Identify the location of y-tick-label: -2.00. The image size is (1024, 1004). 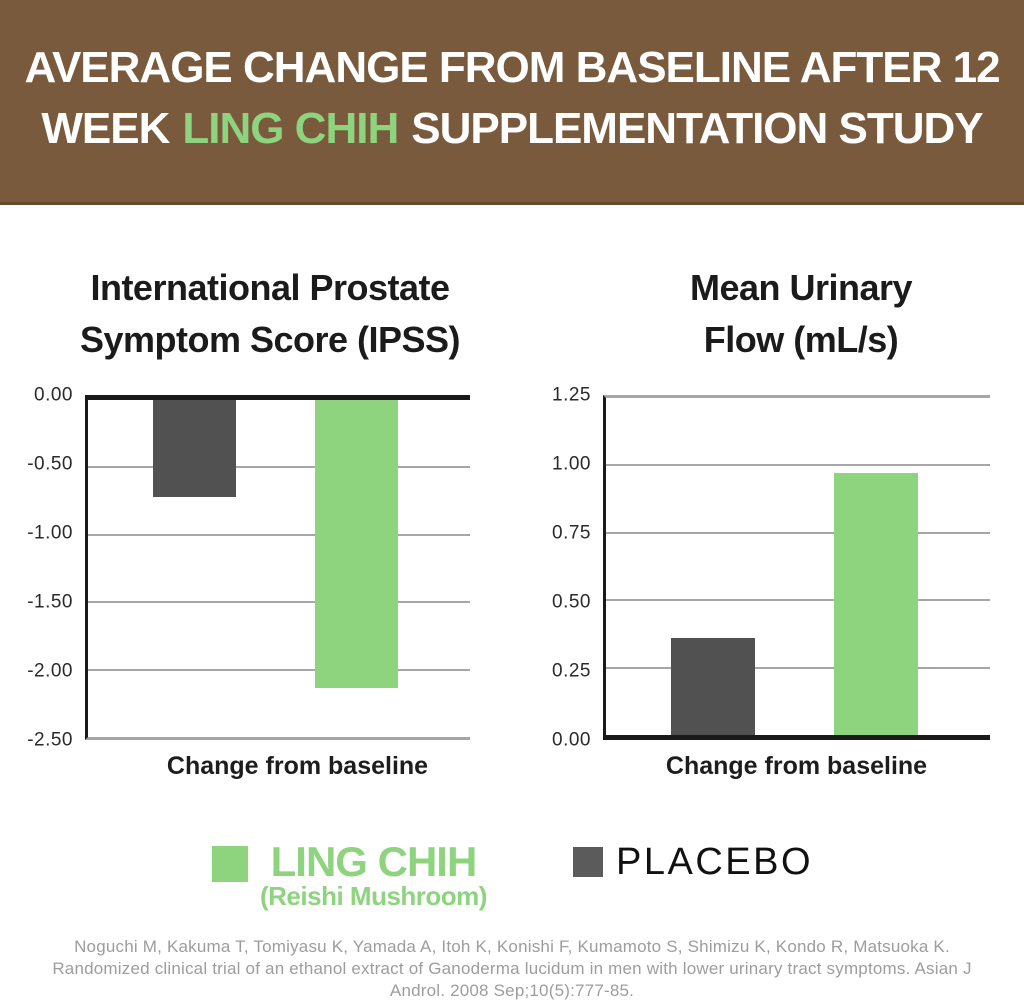
(50, 671).